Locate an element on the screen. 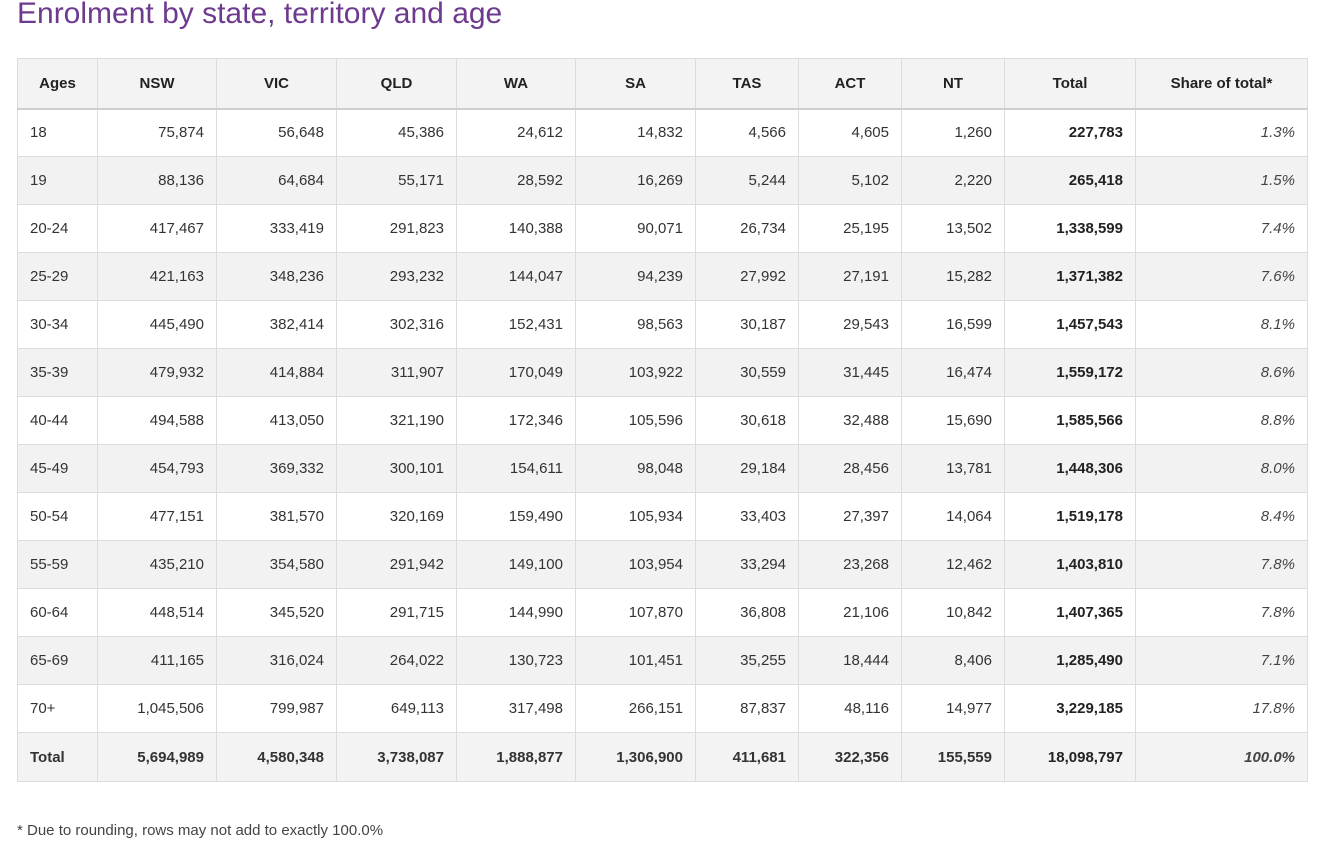  count-cell: 154,611 is located at coordinates (516, 468).